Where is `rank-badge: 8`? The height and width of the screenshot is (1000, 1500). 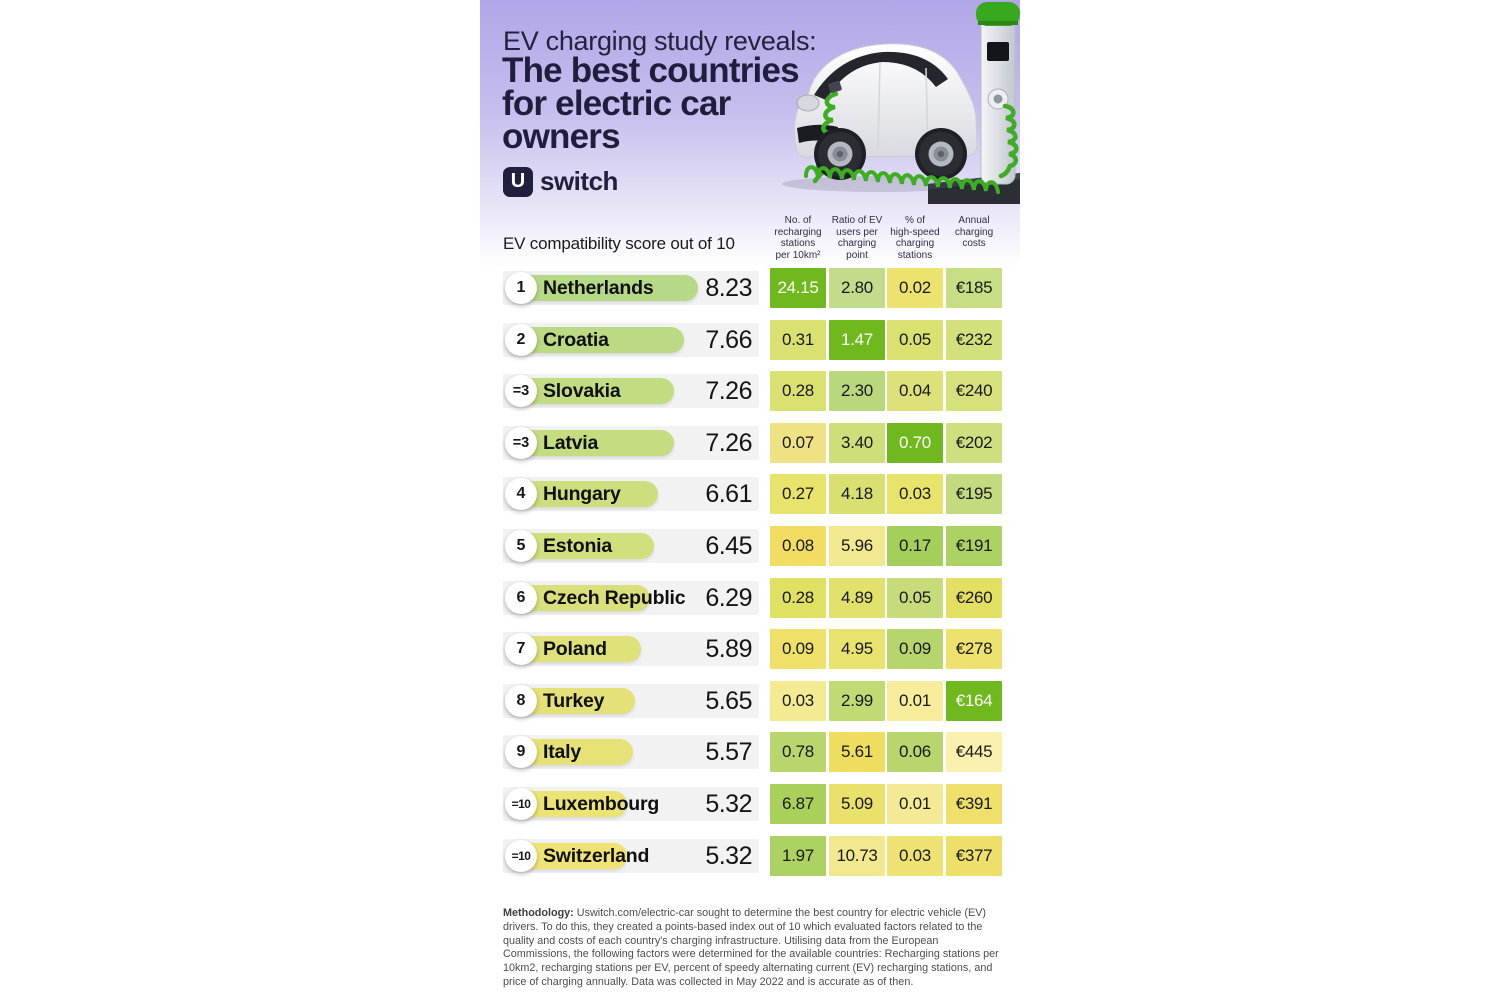
rank-badge: 8 is located at coordinates (521, 700).